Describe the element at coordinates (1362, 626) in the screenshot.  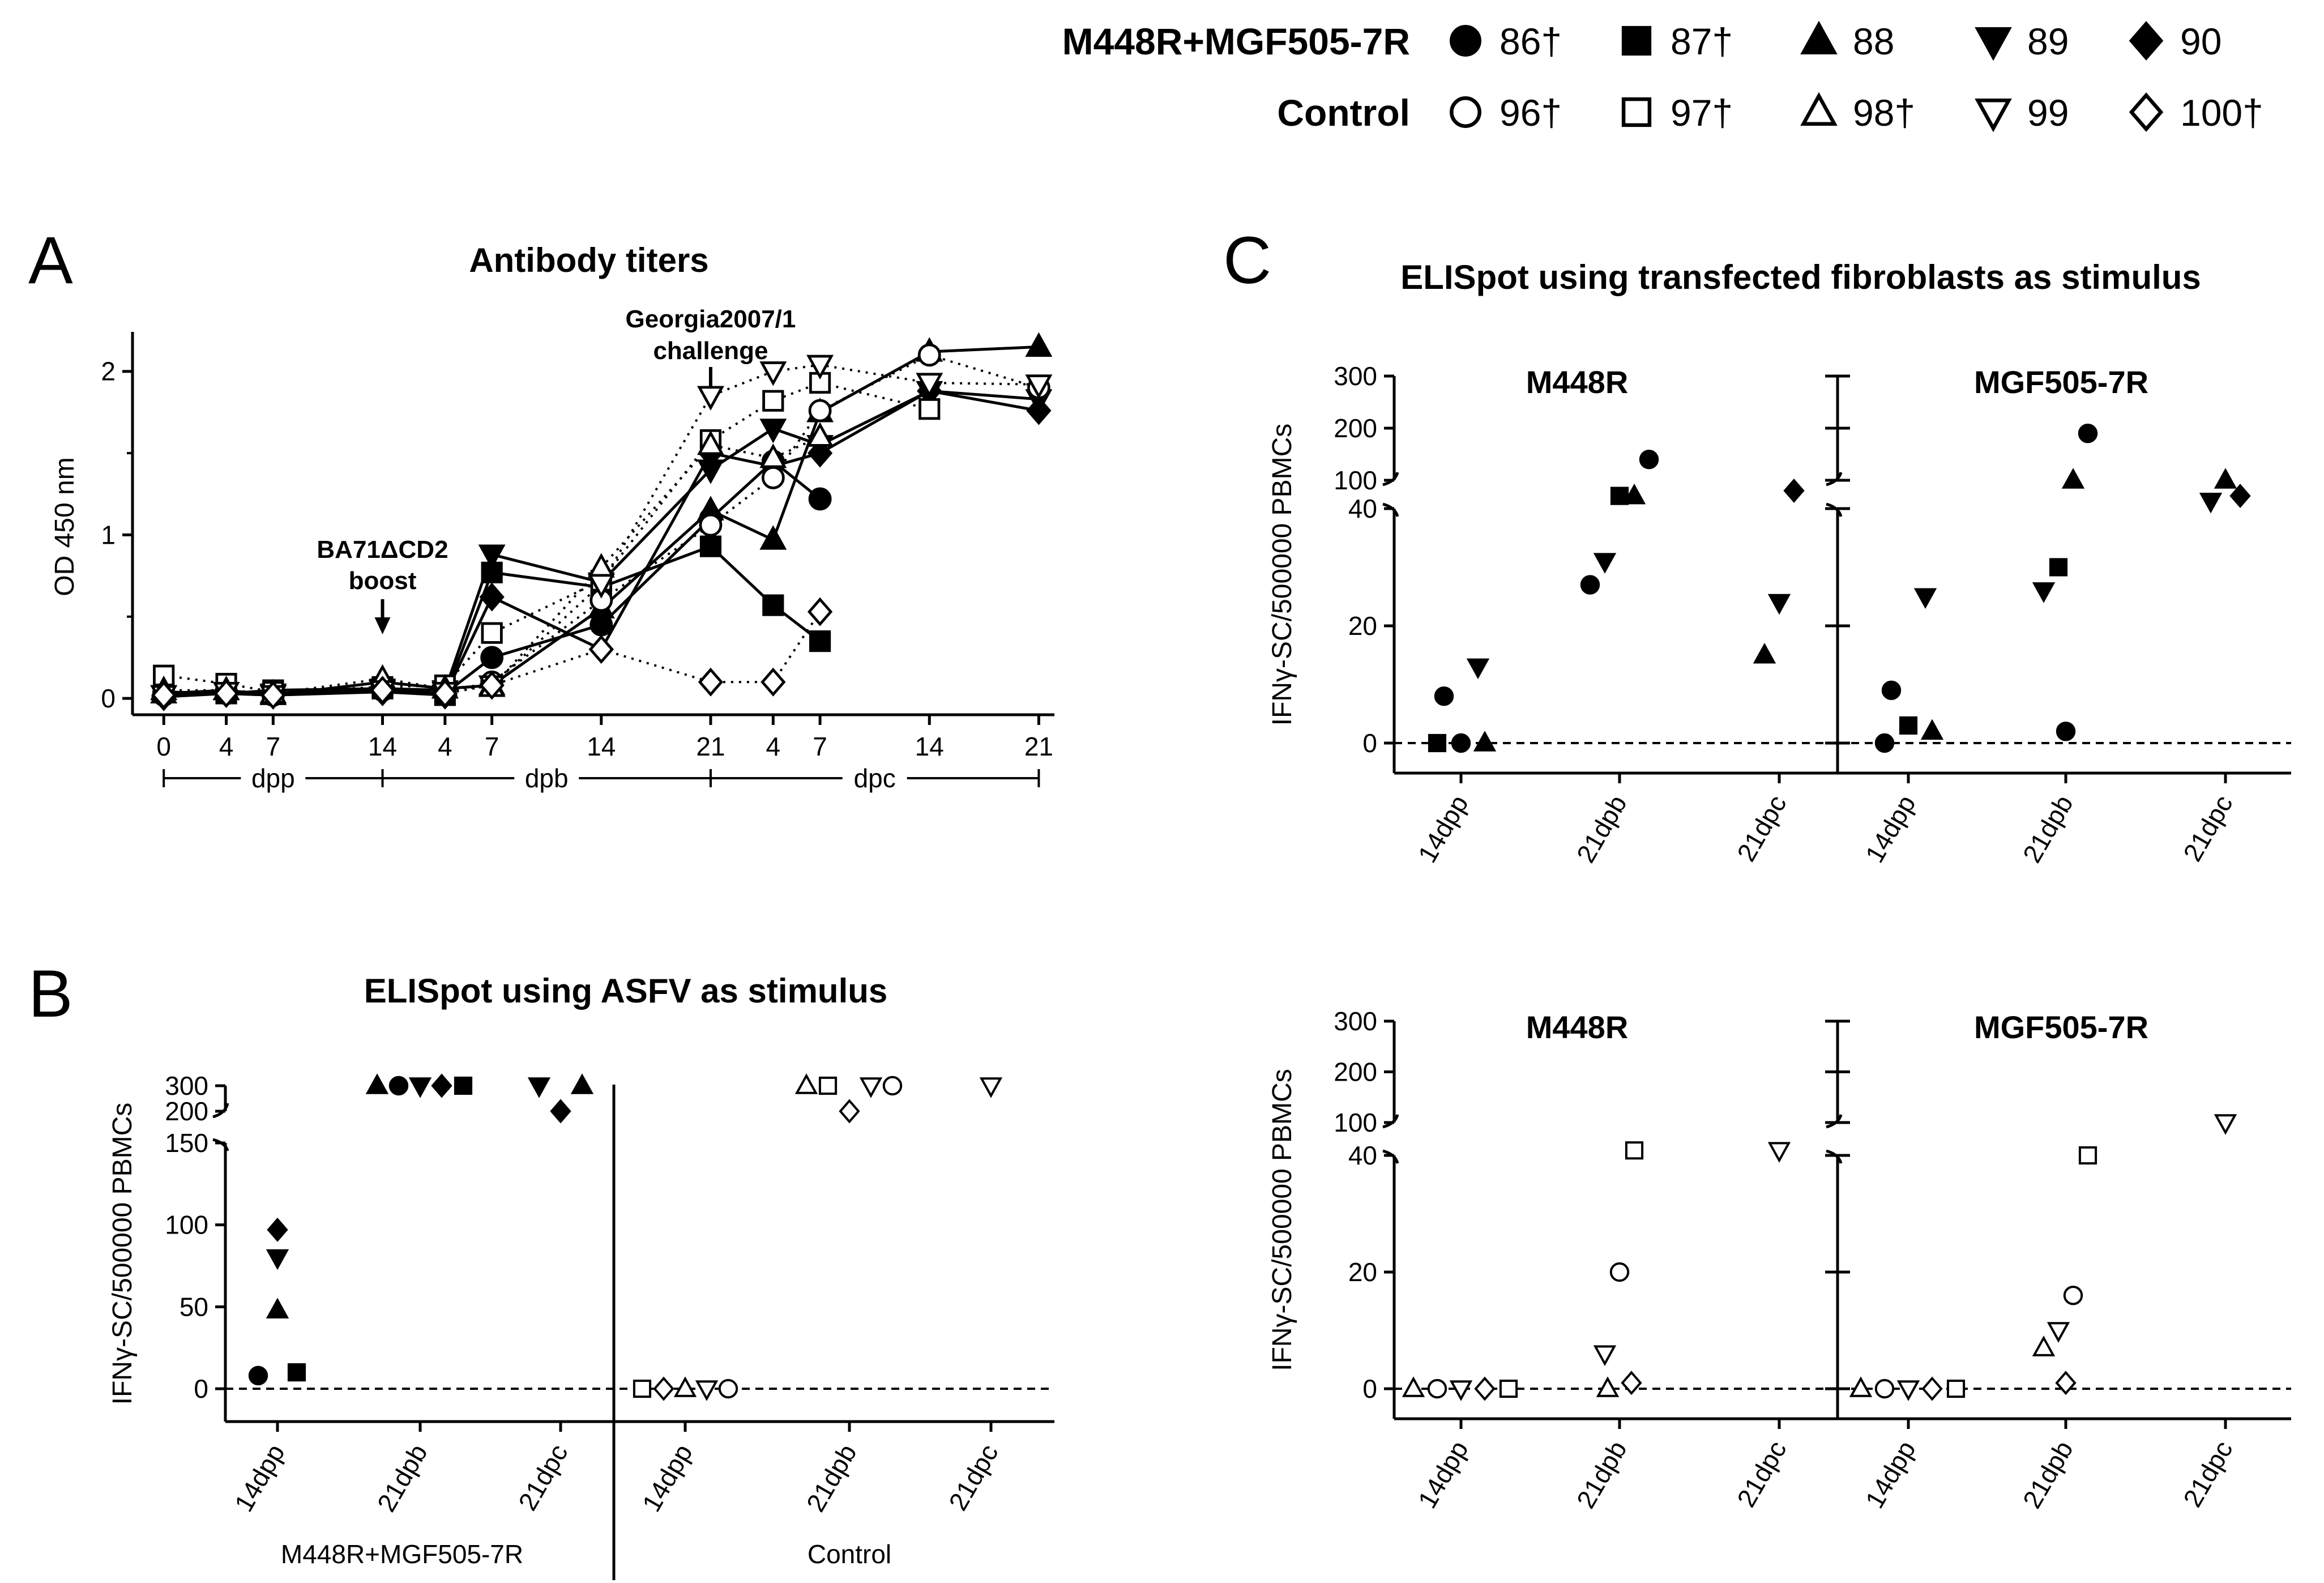
I see `panel-c-top-m448r-y-tick-label: 20` at that location.